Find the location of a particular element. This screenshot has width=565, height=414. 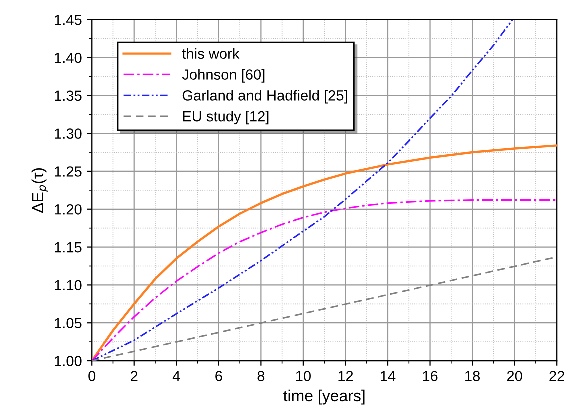

y-tick-label: 1.05 is located at coordinates (68, 323).